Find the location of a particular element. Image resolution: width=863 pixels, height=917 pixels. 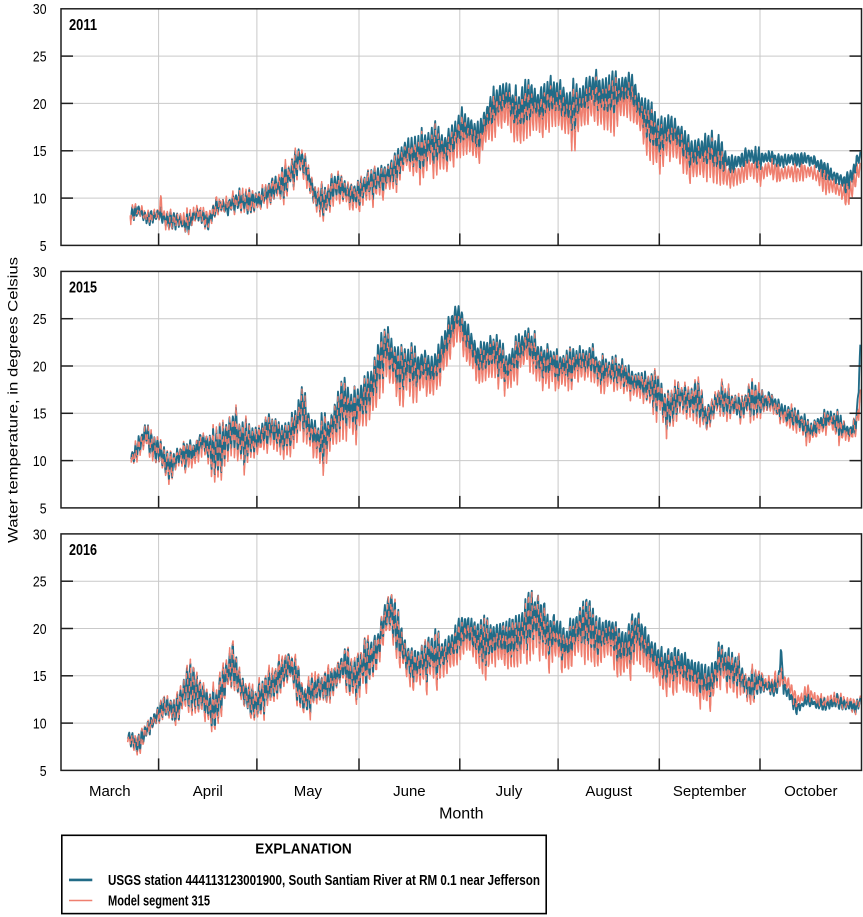

svg-text: April is located at coordinates (208, 791).